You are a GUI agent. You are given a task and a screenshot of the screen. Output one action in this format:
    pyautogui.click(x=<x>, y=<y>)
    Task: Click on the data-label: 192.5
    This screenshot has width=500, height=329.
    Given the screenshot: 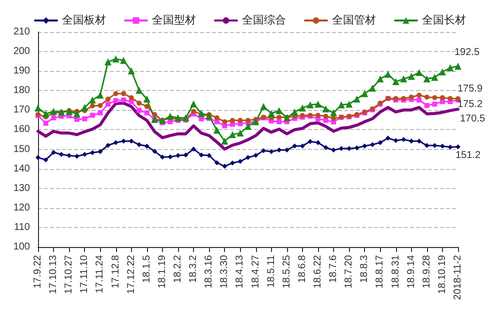 What is the action you would take?
    pyautogui.click(x=467, y=52)
    